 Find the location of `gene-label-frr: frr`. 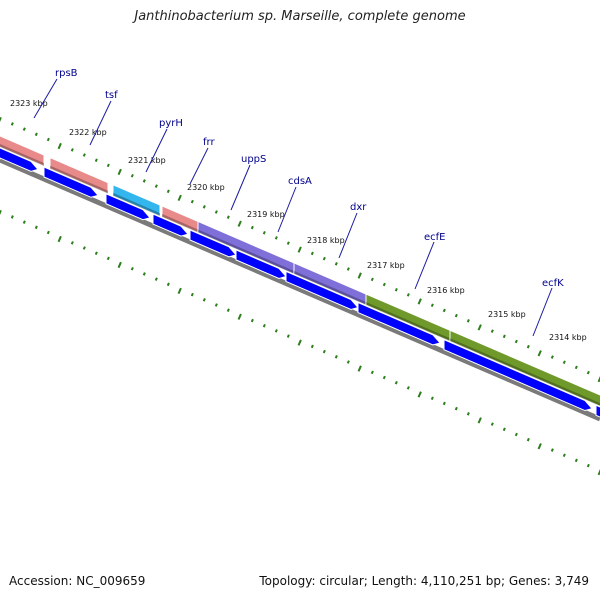

gene-label-frr: frr is located at coordinates (209, 142).